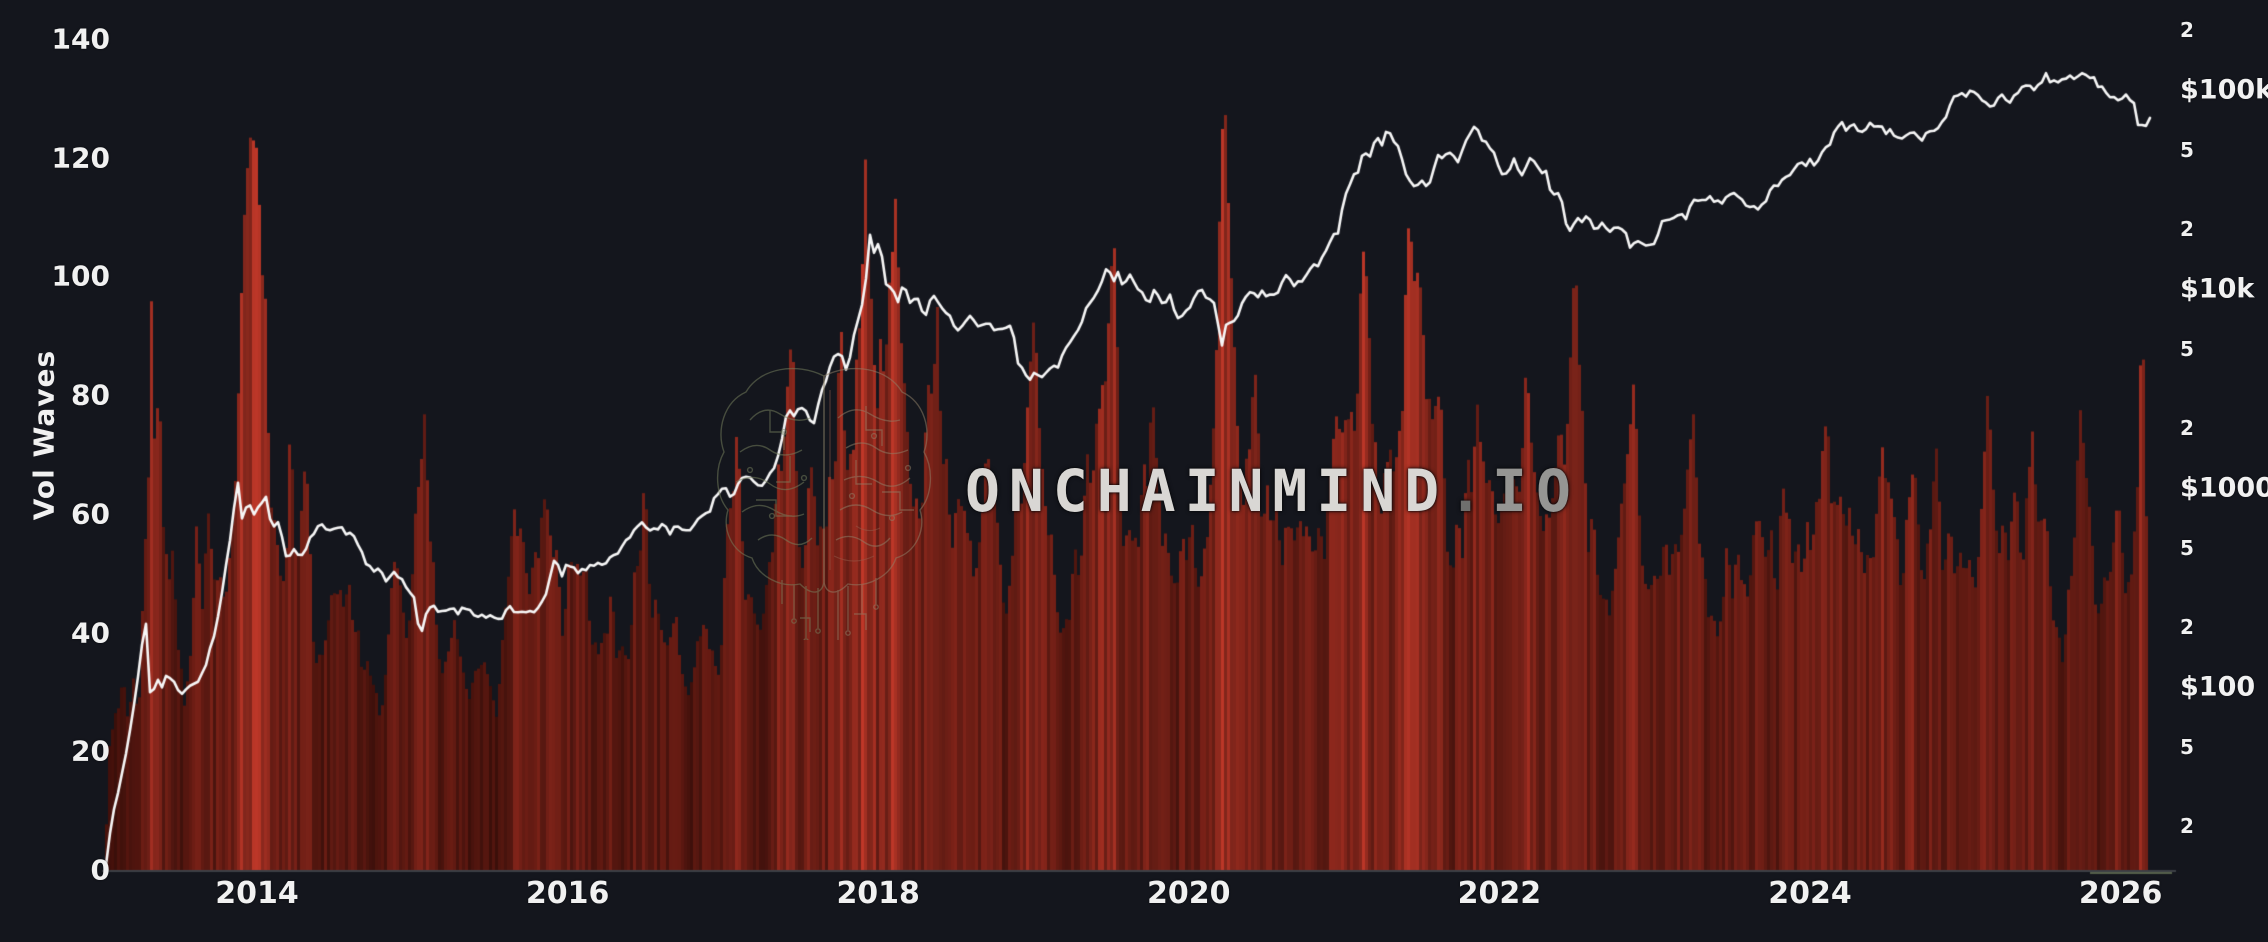  What do you see at coordinates (90, 514) in the screenshot?
I see `left-axis-tick: 60` at bounding box center [90, 514].